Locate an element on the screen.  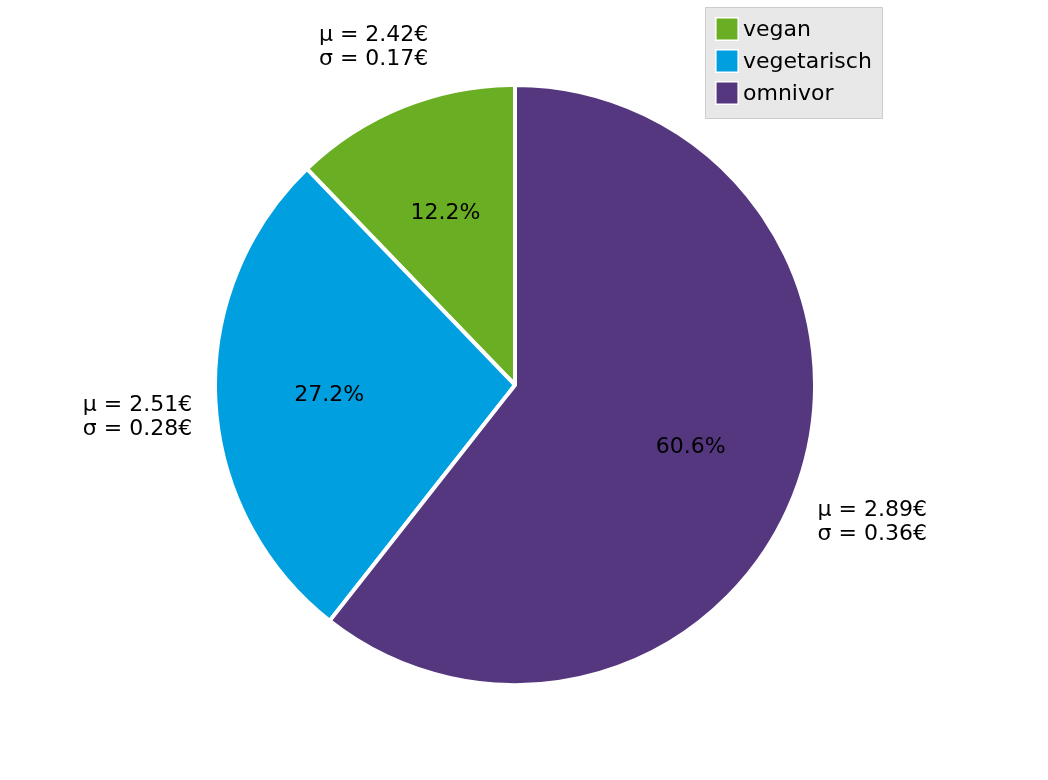
text: μ = 2.42€ σ = 0.17€ is located at coordinates (373, 46).